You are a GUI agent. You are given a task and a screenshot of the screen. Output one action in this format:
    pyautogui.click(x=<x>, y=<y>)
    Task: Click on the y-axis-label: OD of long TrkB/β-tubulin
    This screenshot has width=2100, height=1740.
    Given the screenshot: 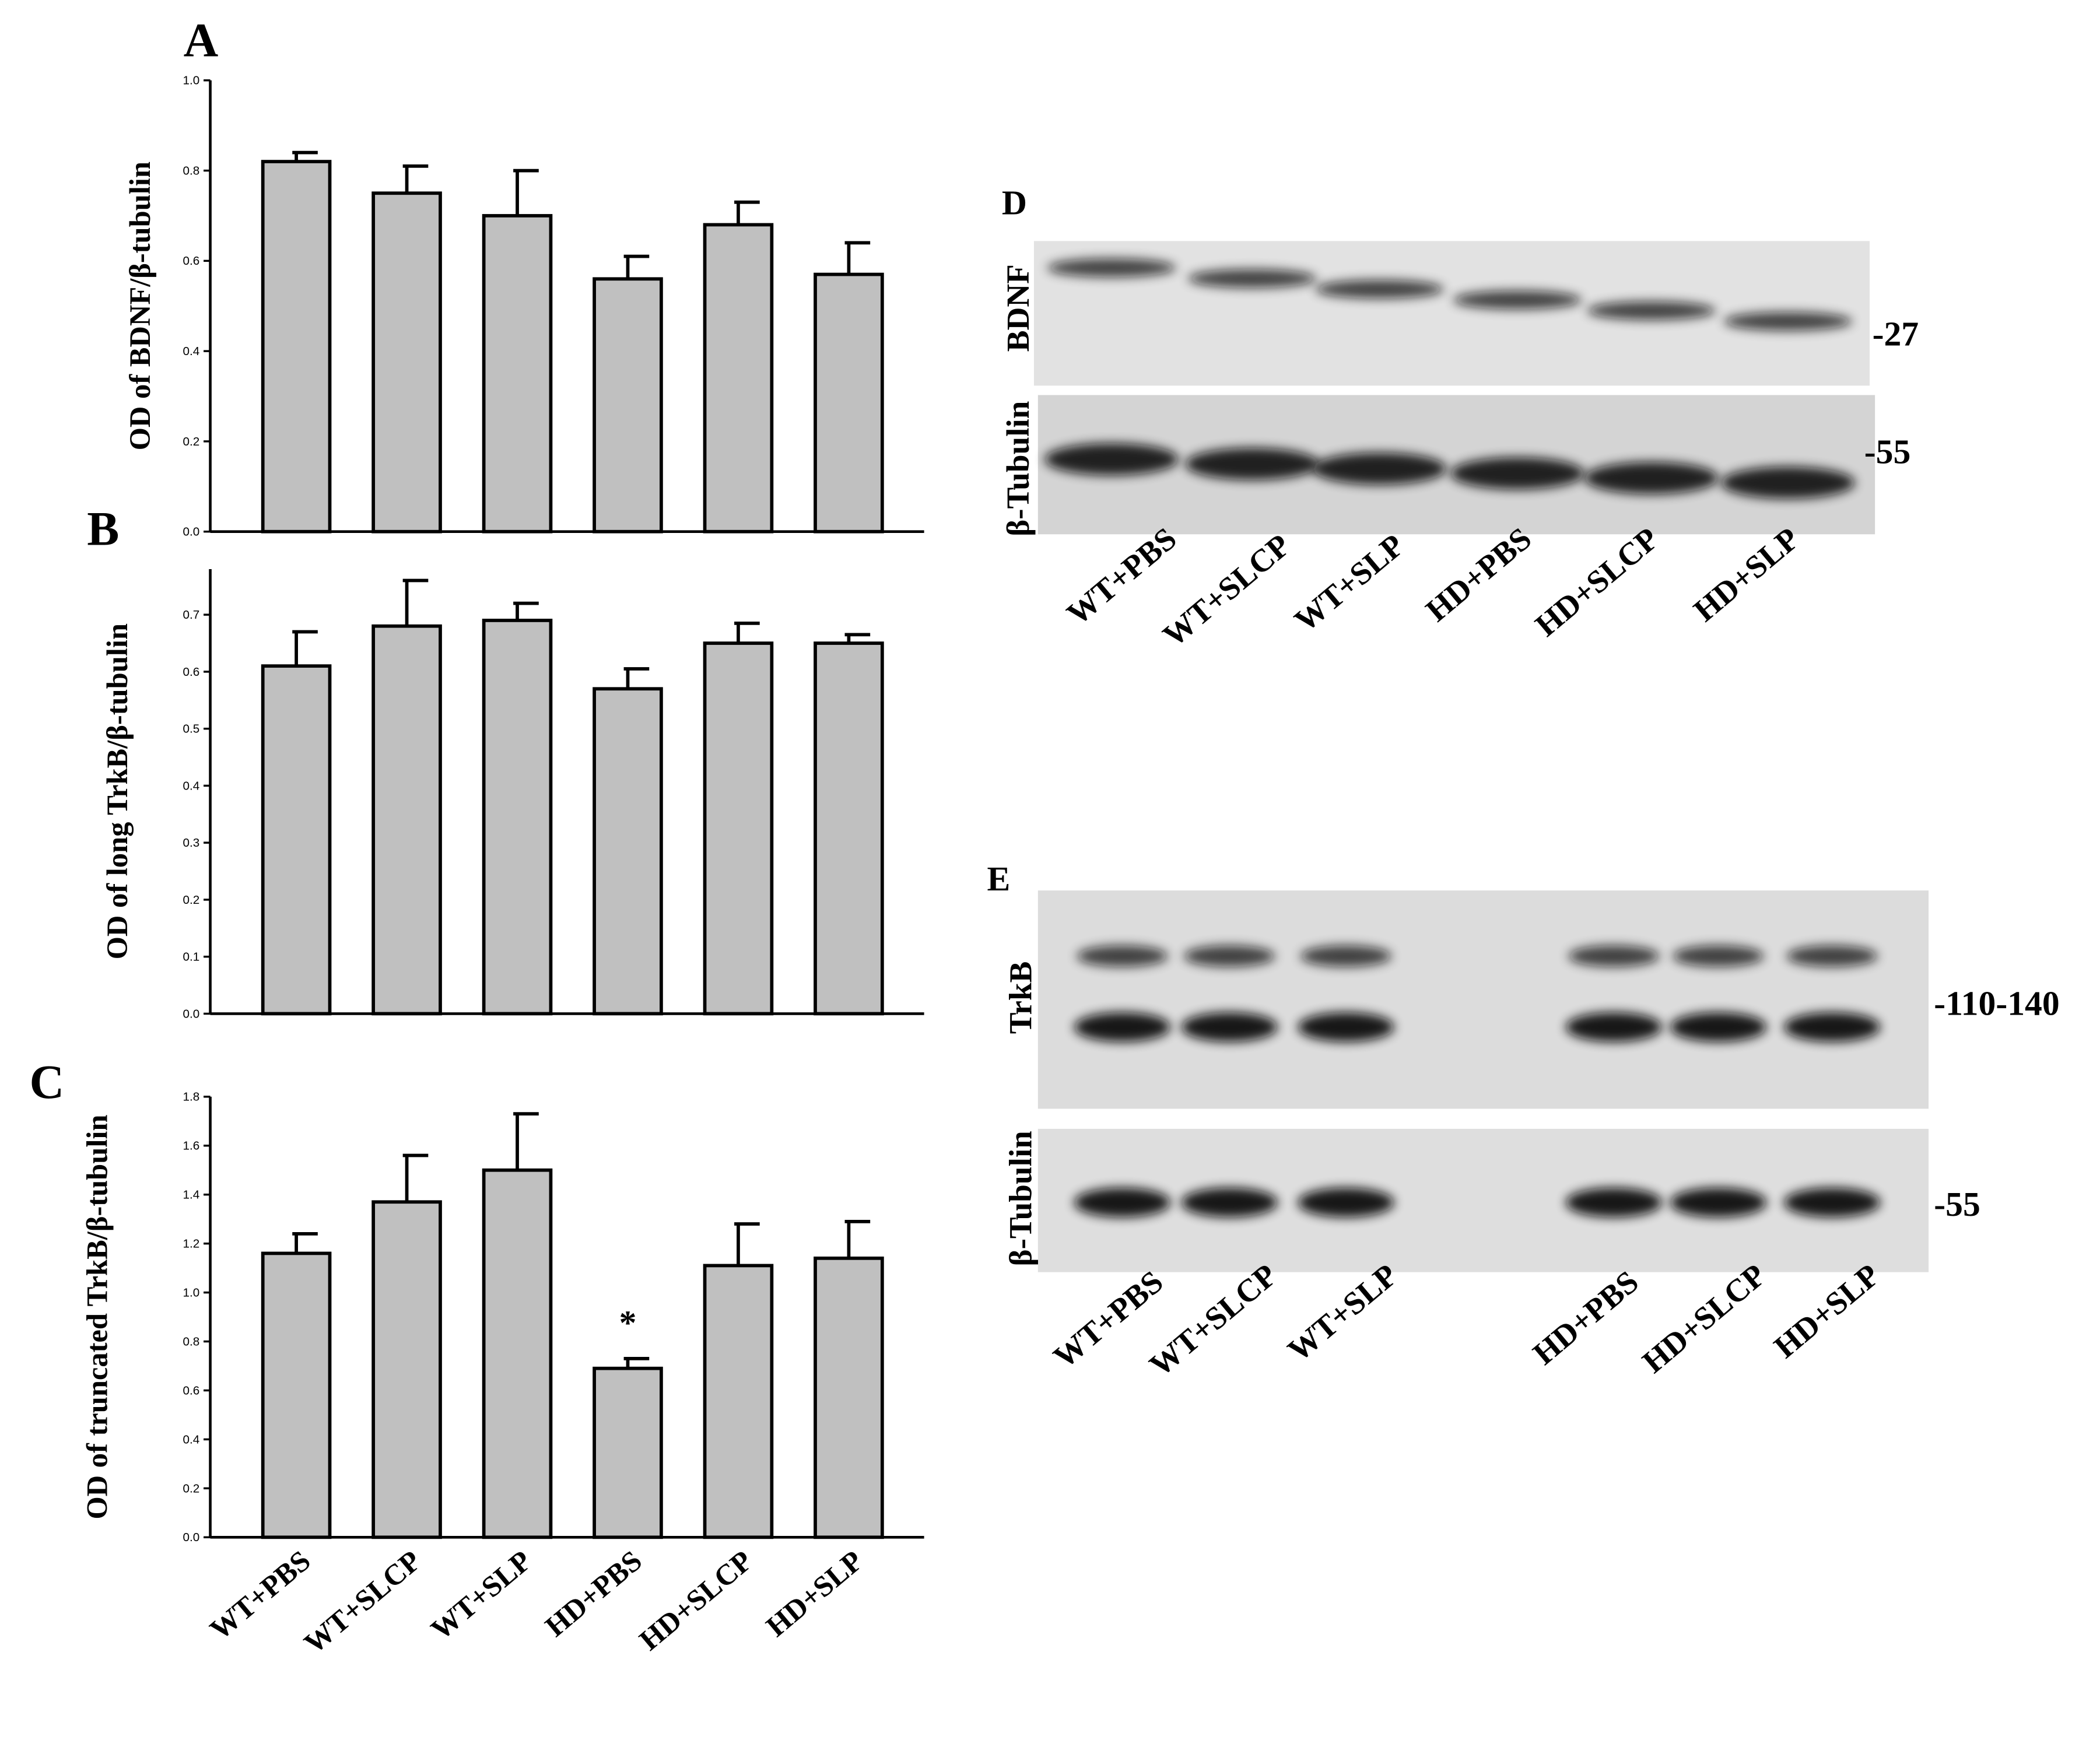 What is the action you would take?
    pyautogui.click(x=117, y=791)
    